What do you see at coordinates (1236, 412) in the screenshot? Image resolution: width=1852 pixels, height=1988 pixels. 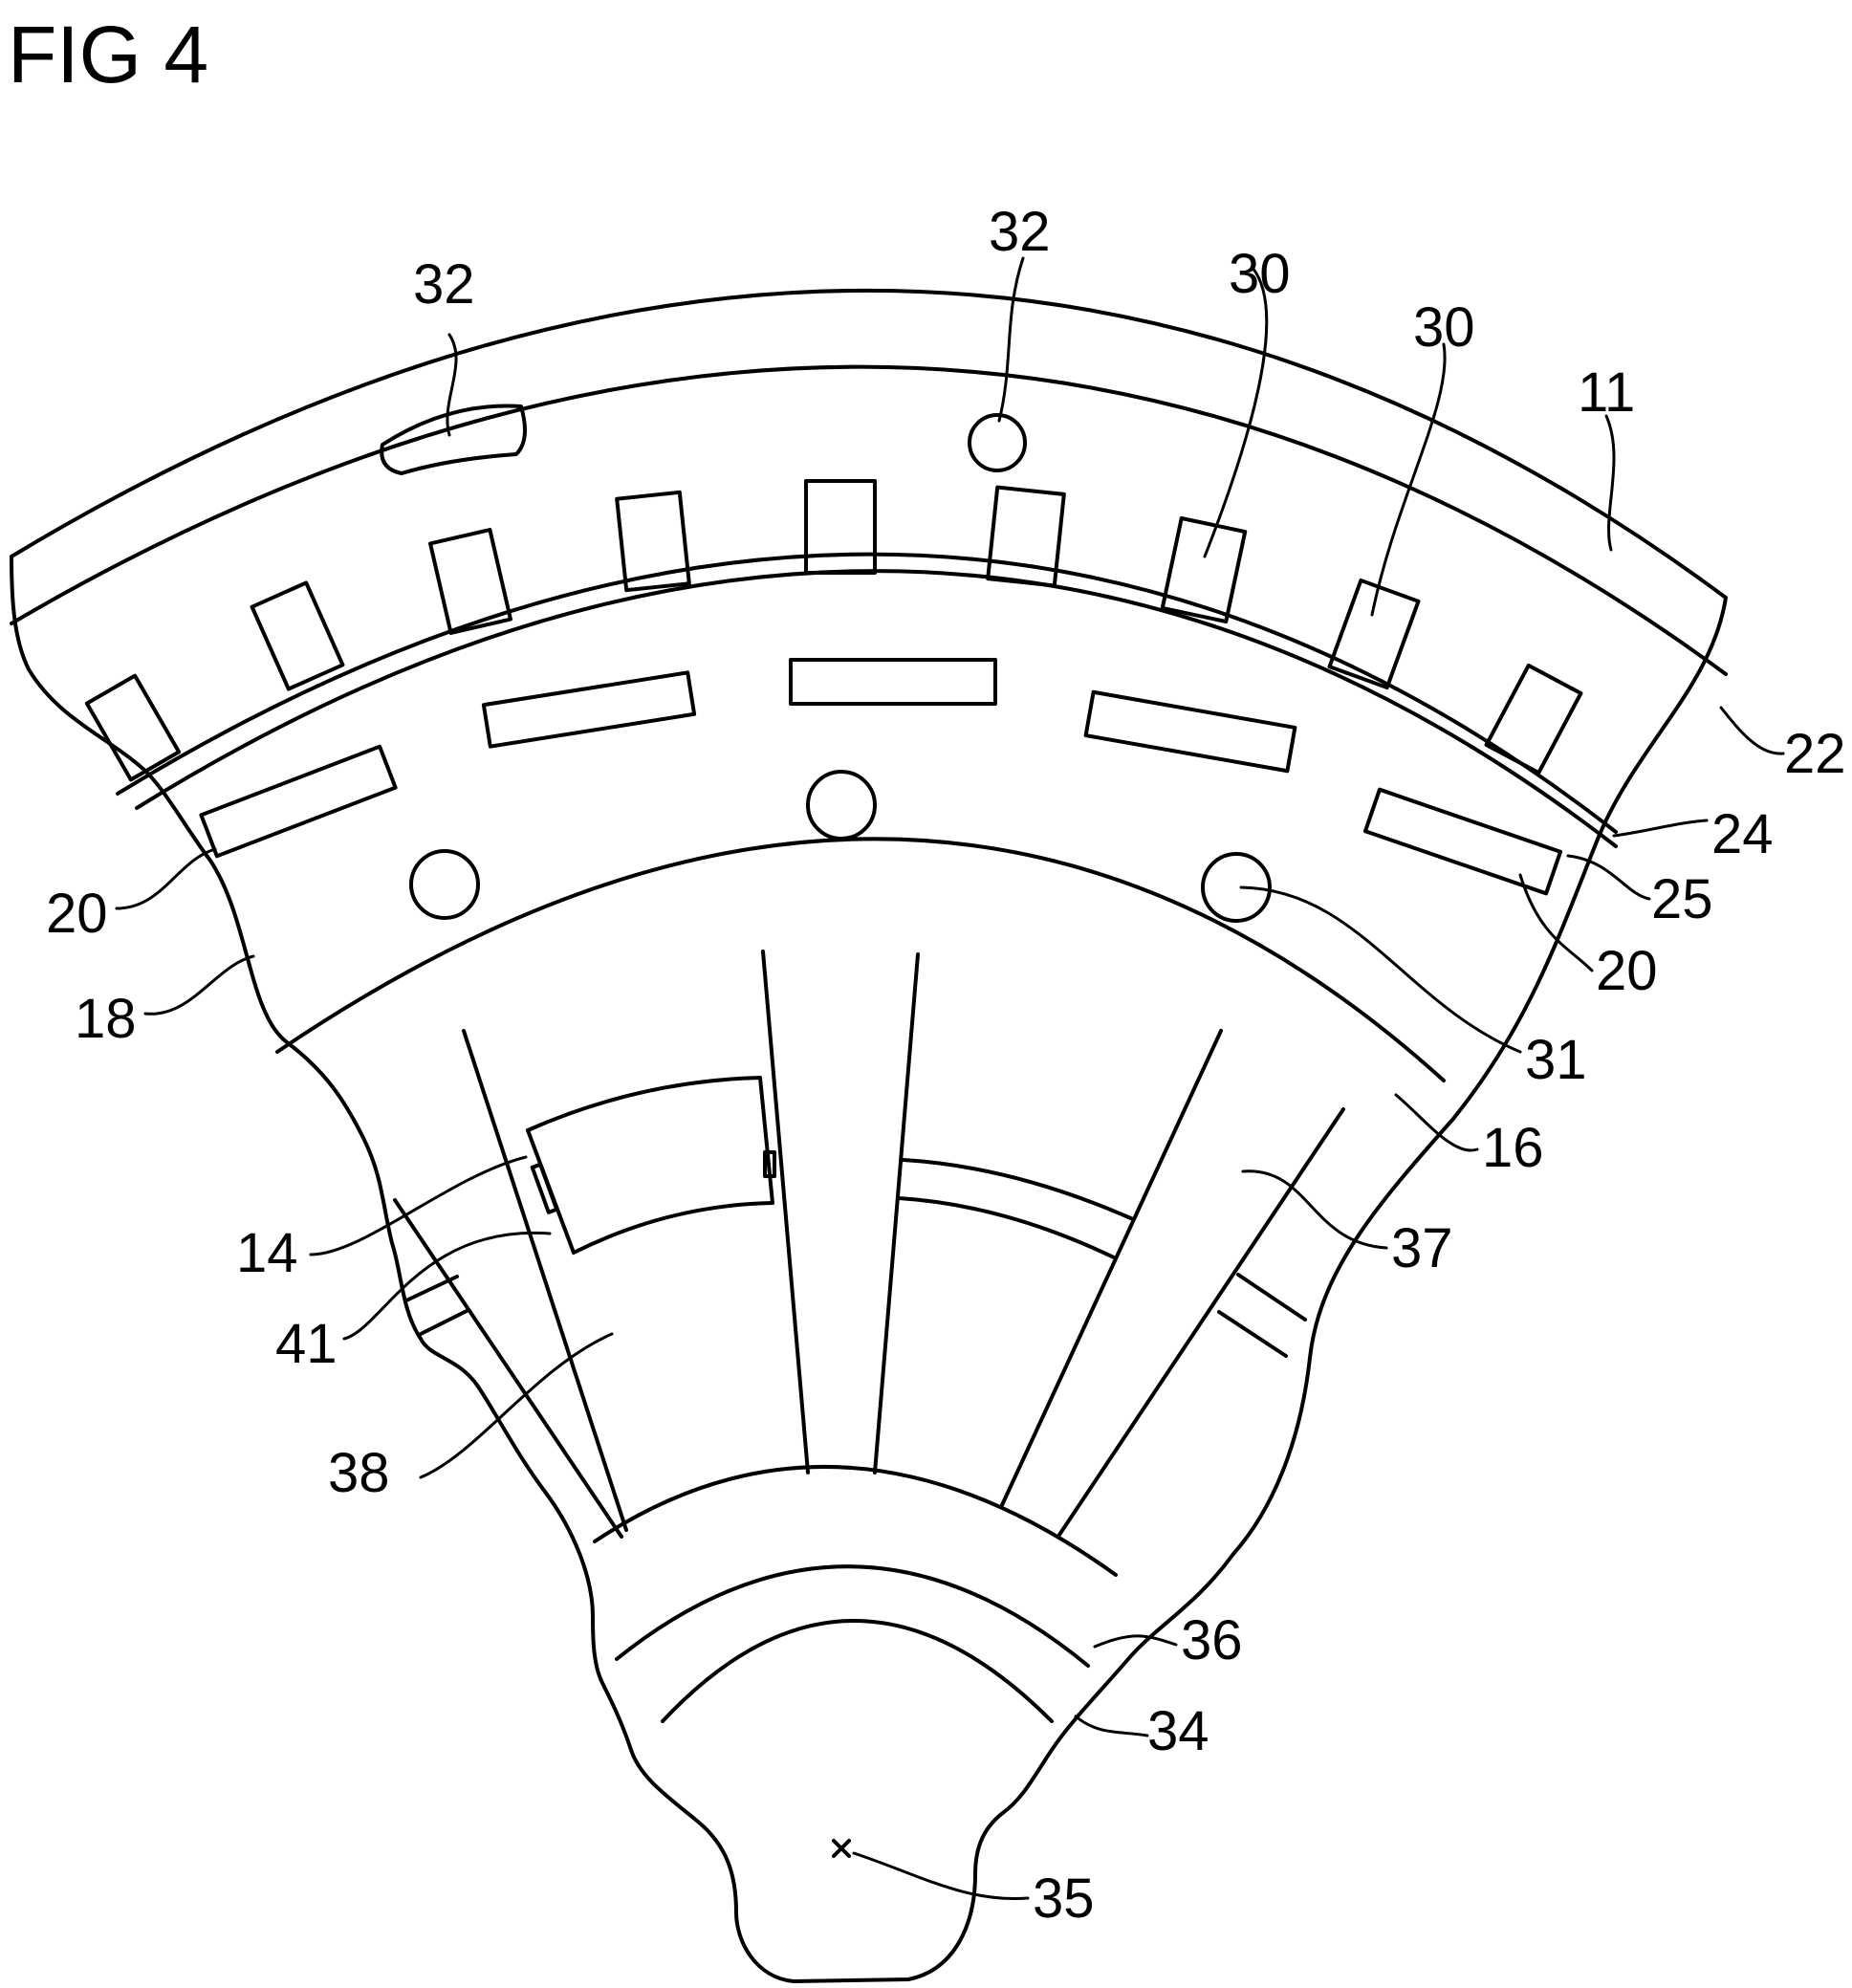 I see `leader-30a` at bounding box center [1236, 412].